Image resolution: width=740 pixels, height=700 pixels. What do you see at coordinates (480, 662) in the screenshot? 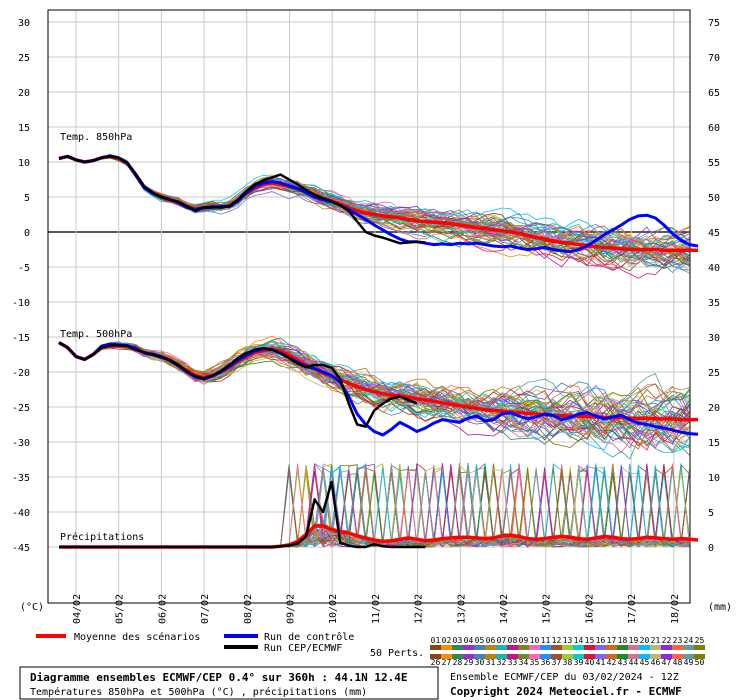
I see `perturbation-id: 30` at bounding box center [480, 662].